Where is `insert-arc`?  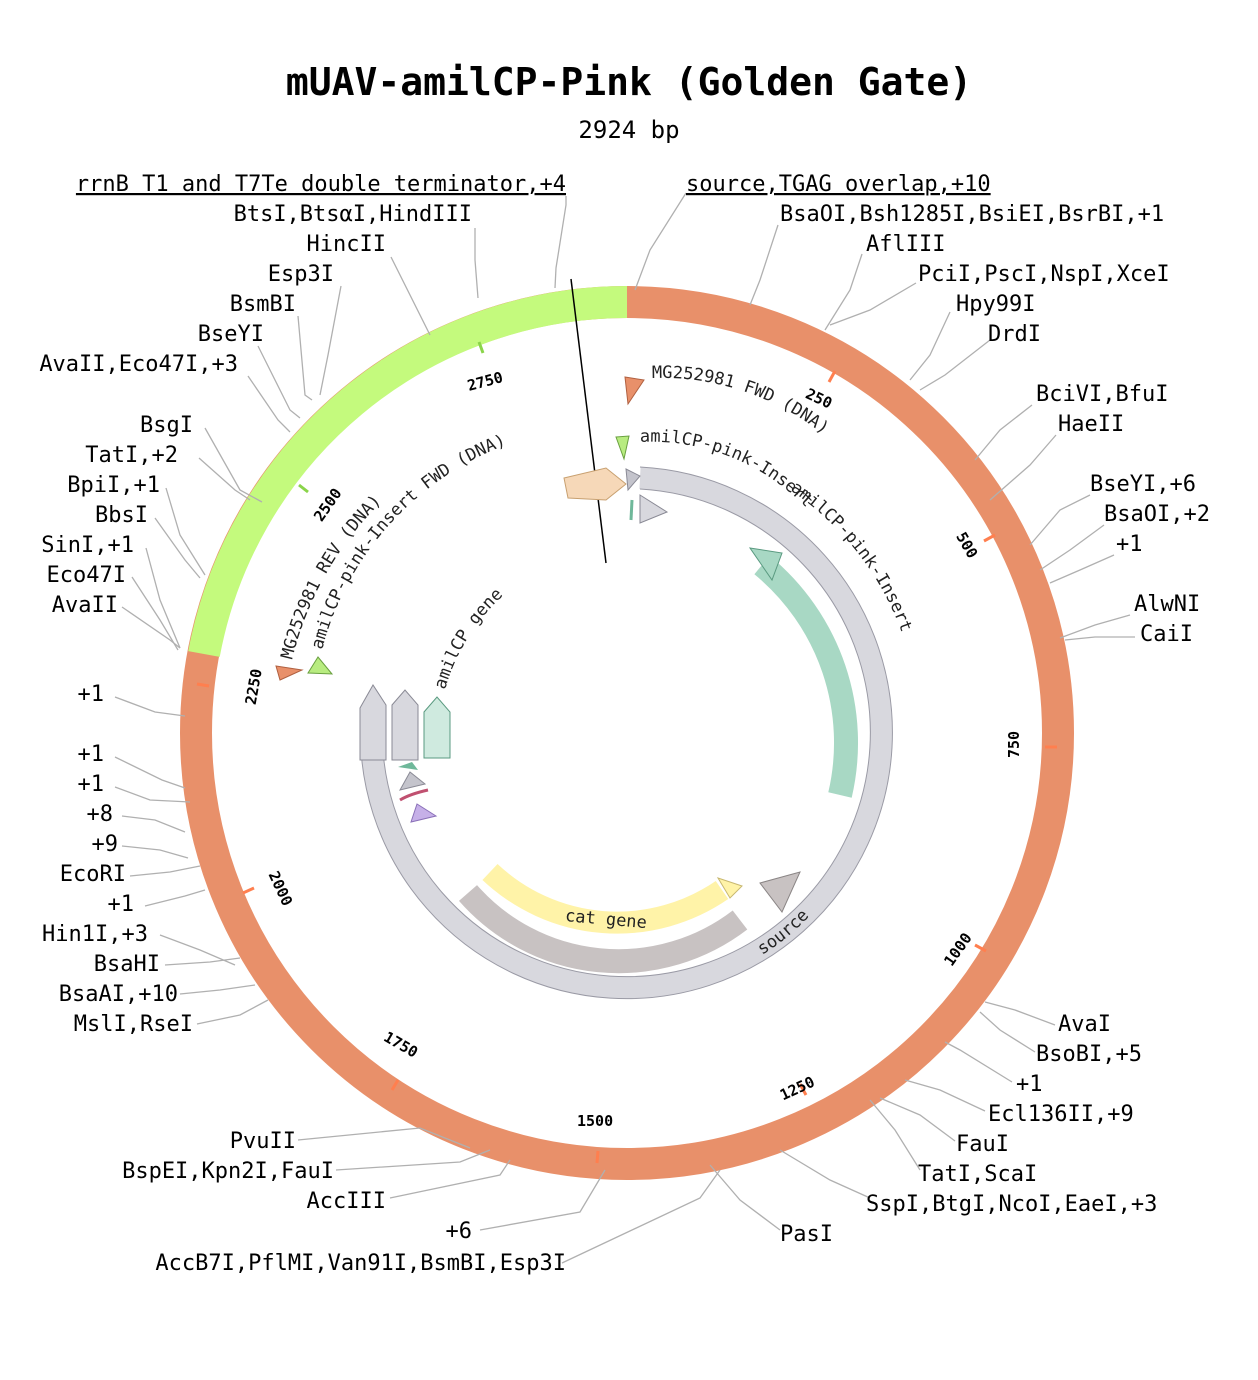
insert-arc is located at coordinates (408, 471).